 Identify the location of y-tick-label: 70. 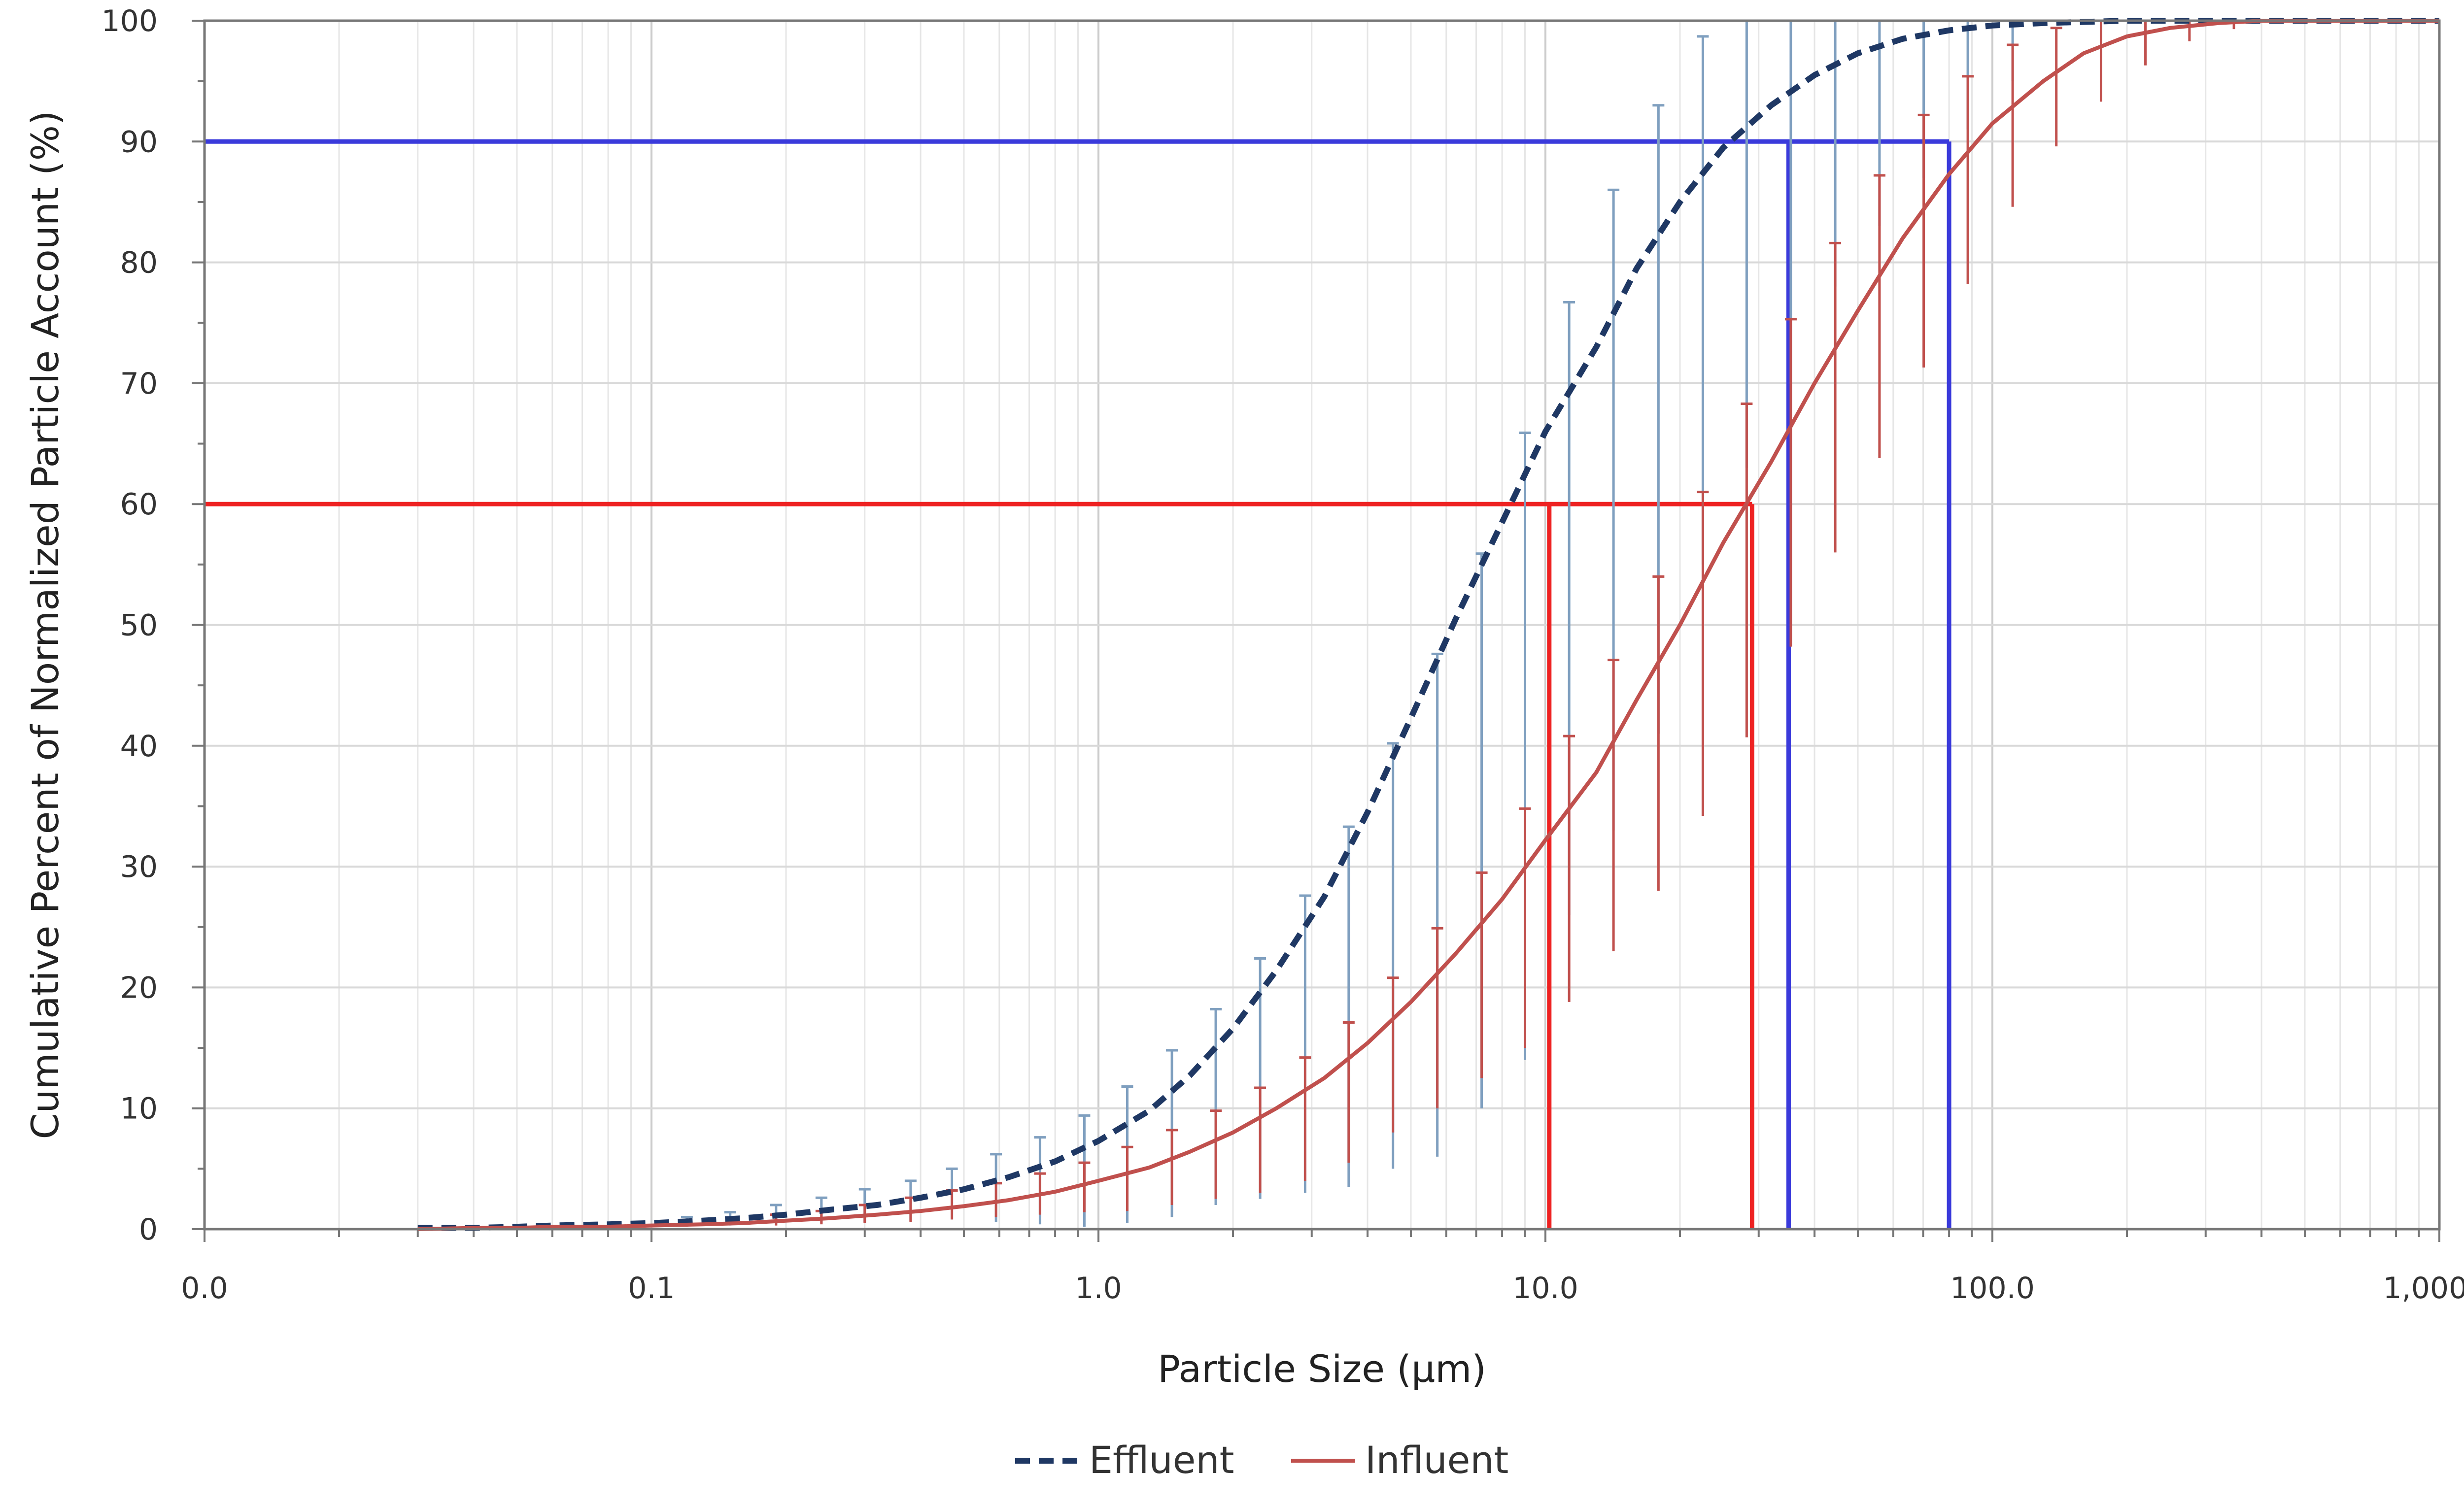
(139, 384).